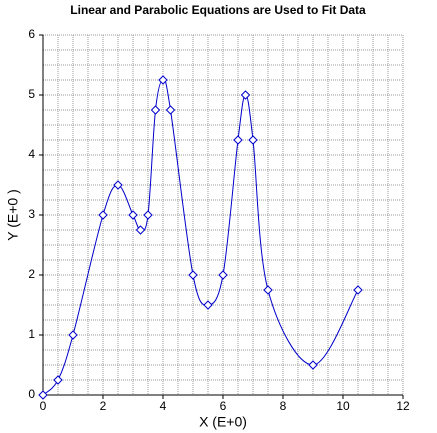 This screenshot has height=433, width=437. What do you see at coordinates (31, 274) in the screenshot?
I see `y-tick-label: 2` at bounding box center [31, 274].